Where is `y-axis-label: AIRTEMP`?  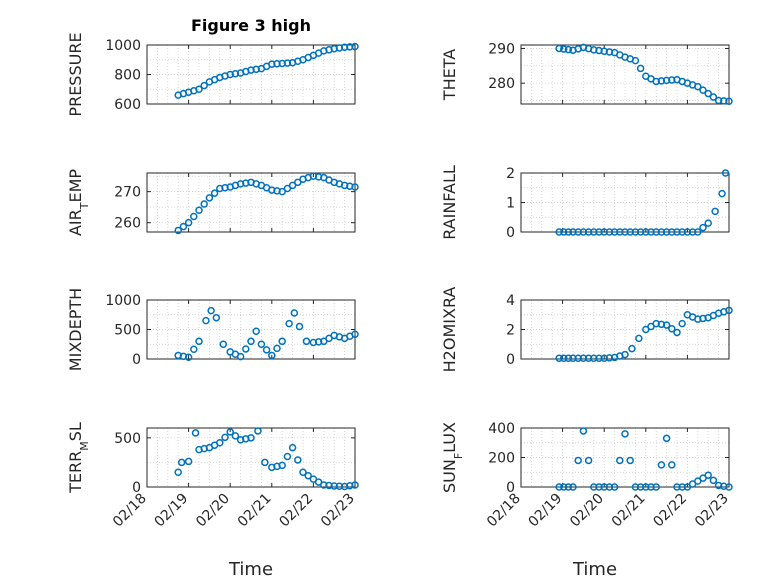
y-axis-label: AIRTEMP is located at coordinates (78, 202).